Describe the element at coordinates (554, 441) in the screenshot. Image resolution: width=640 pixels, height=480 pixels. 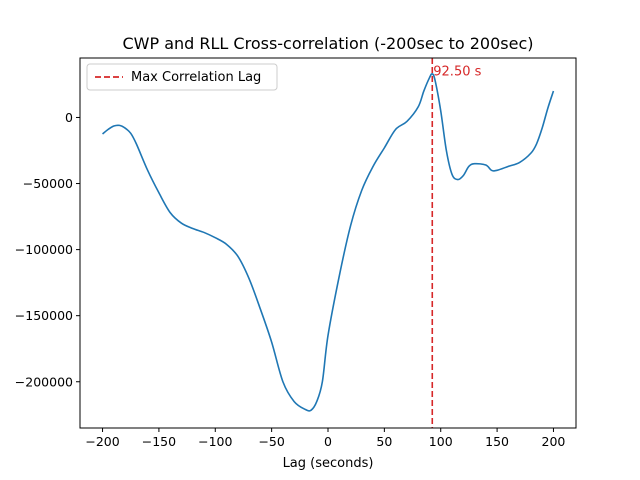
I see `x-tick-label: 200` at that location.